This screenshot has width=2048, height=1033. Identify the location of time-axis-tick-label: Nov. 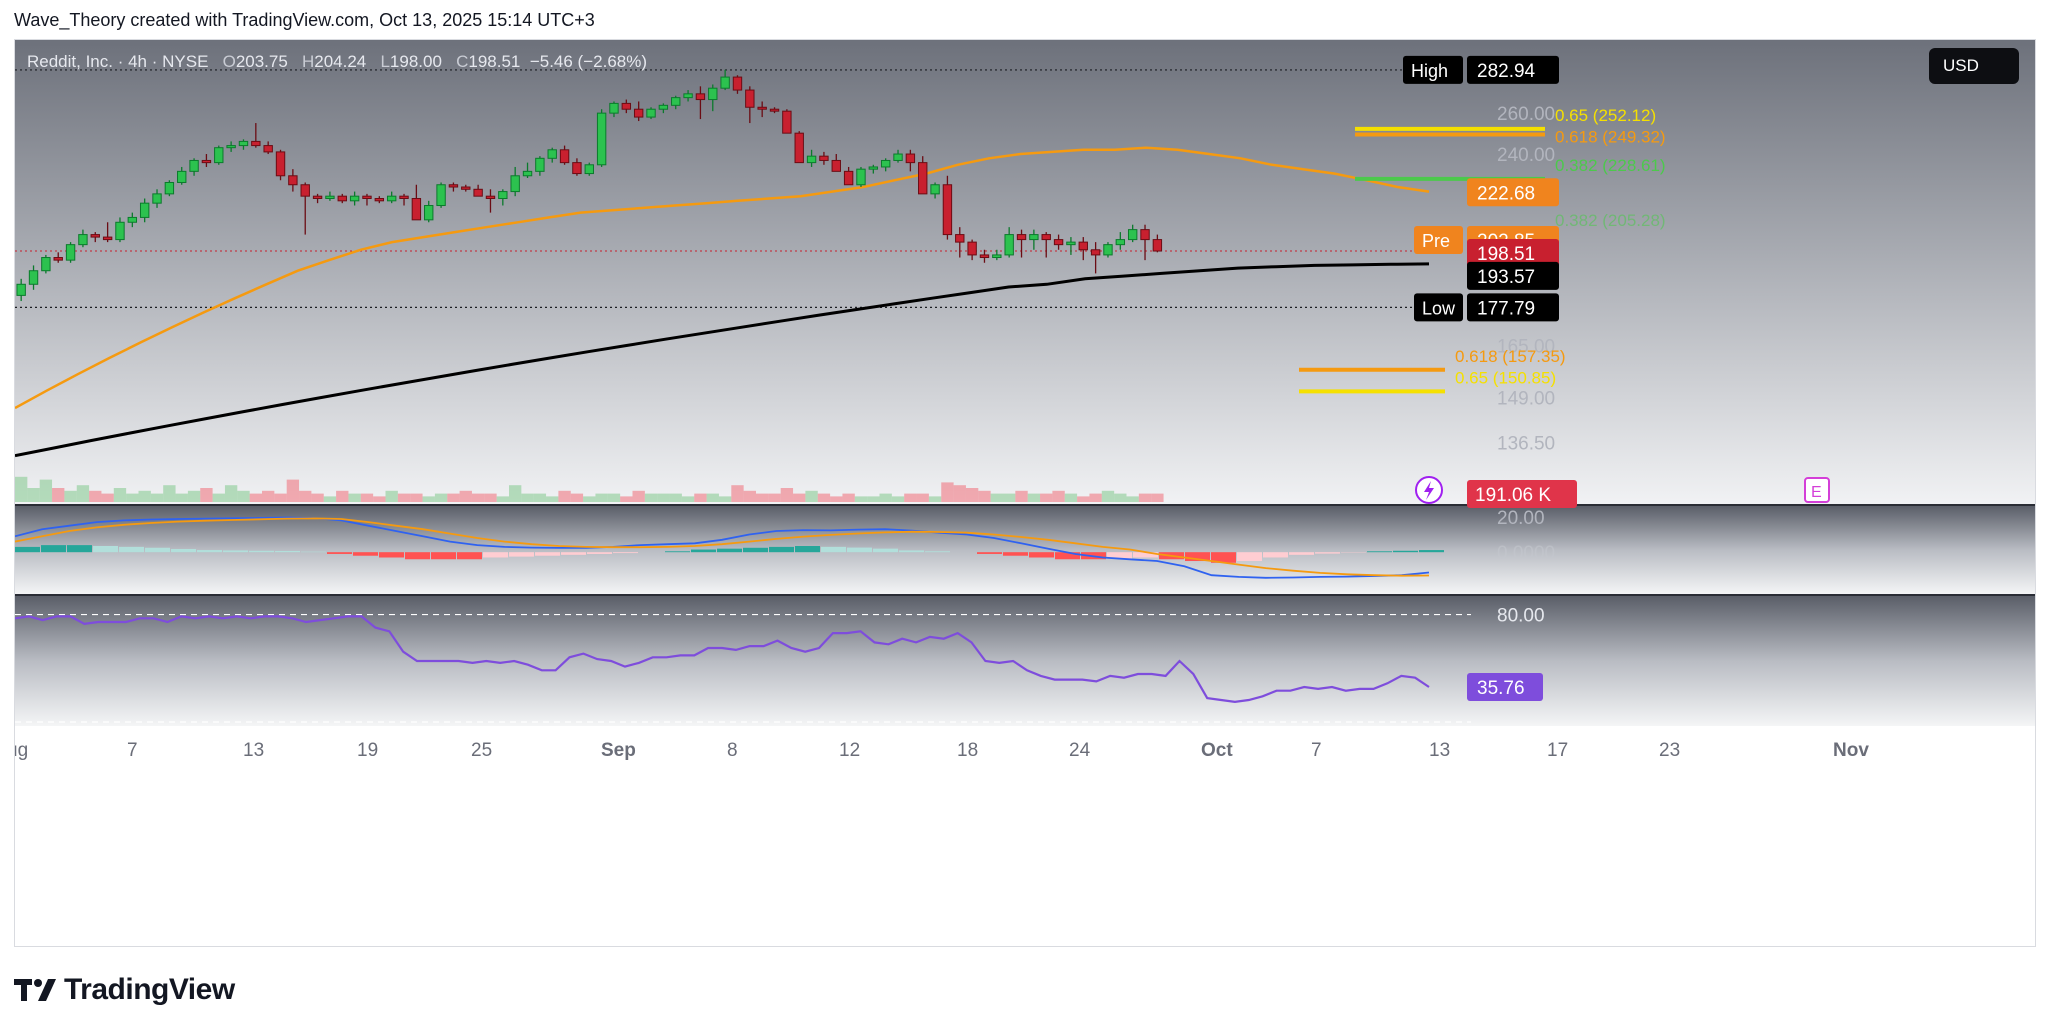
(1851, 750).